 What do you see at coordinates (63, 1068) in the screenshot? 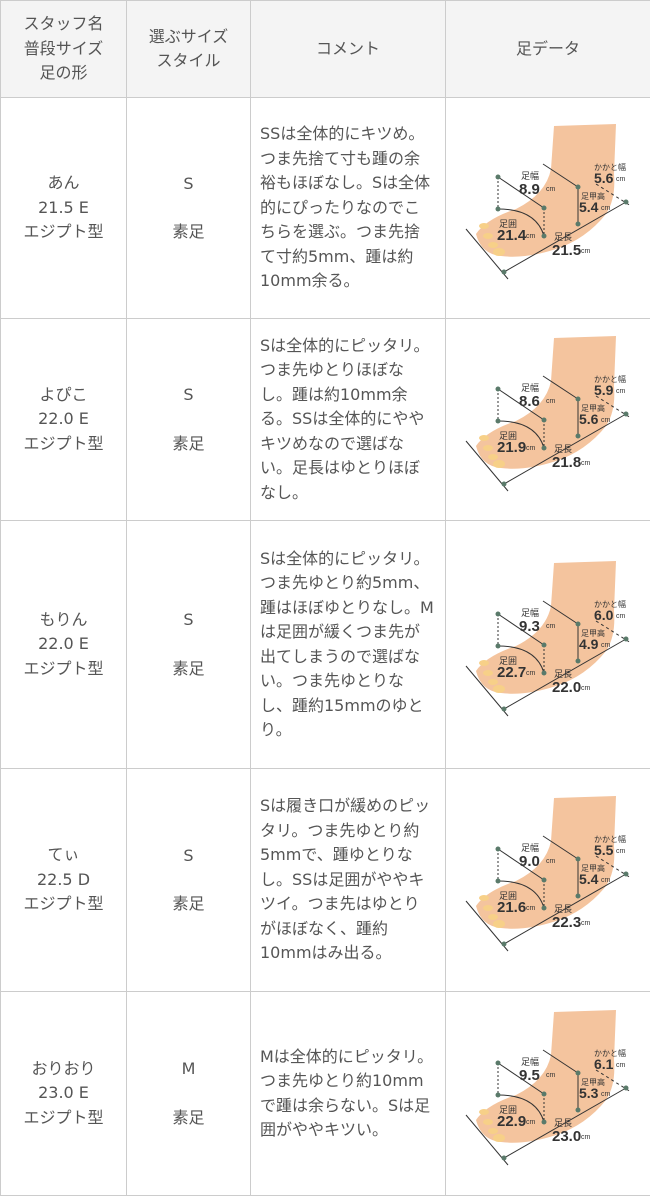
I see `staff-name: おりおり` at bounding box center [63, 1068].